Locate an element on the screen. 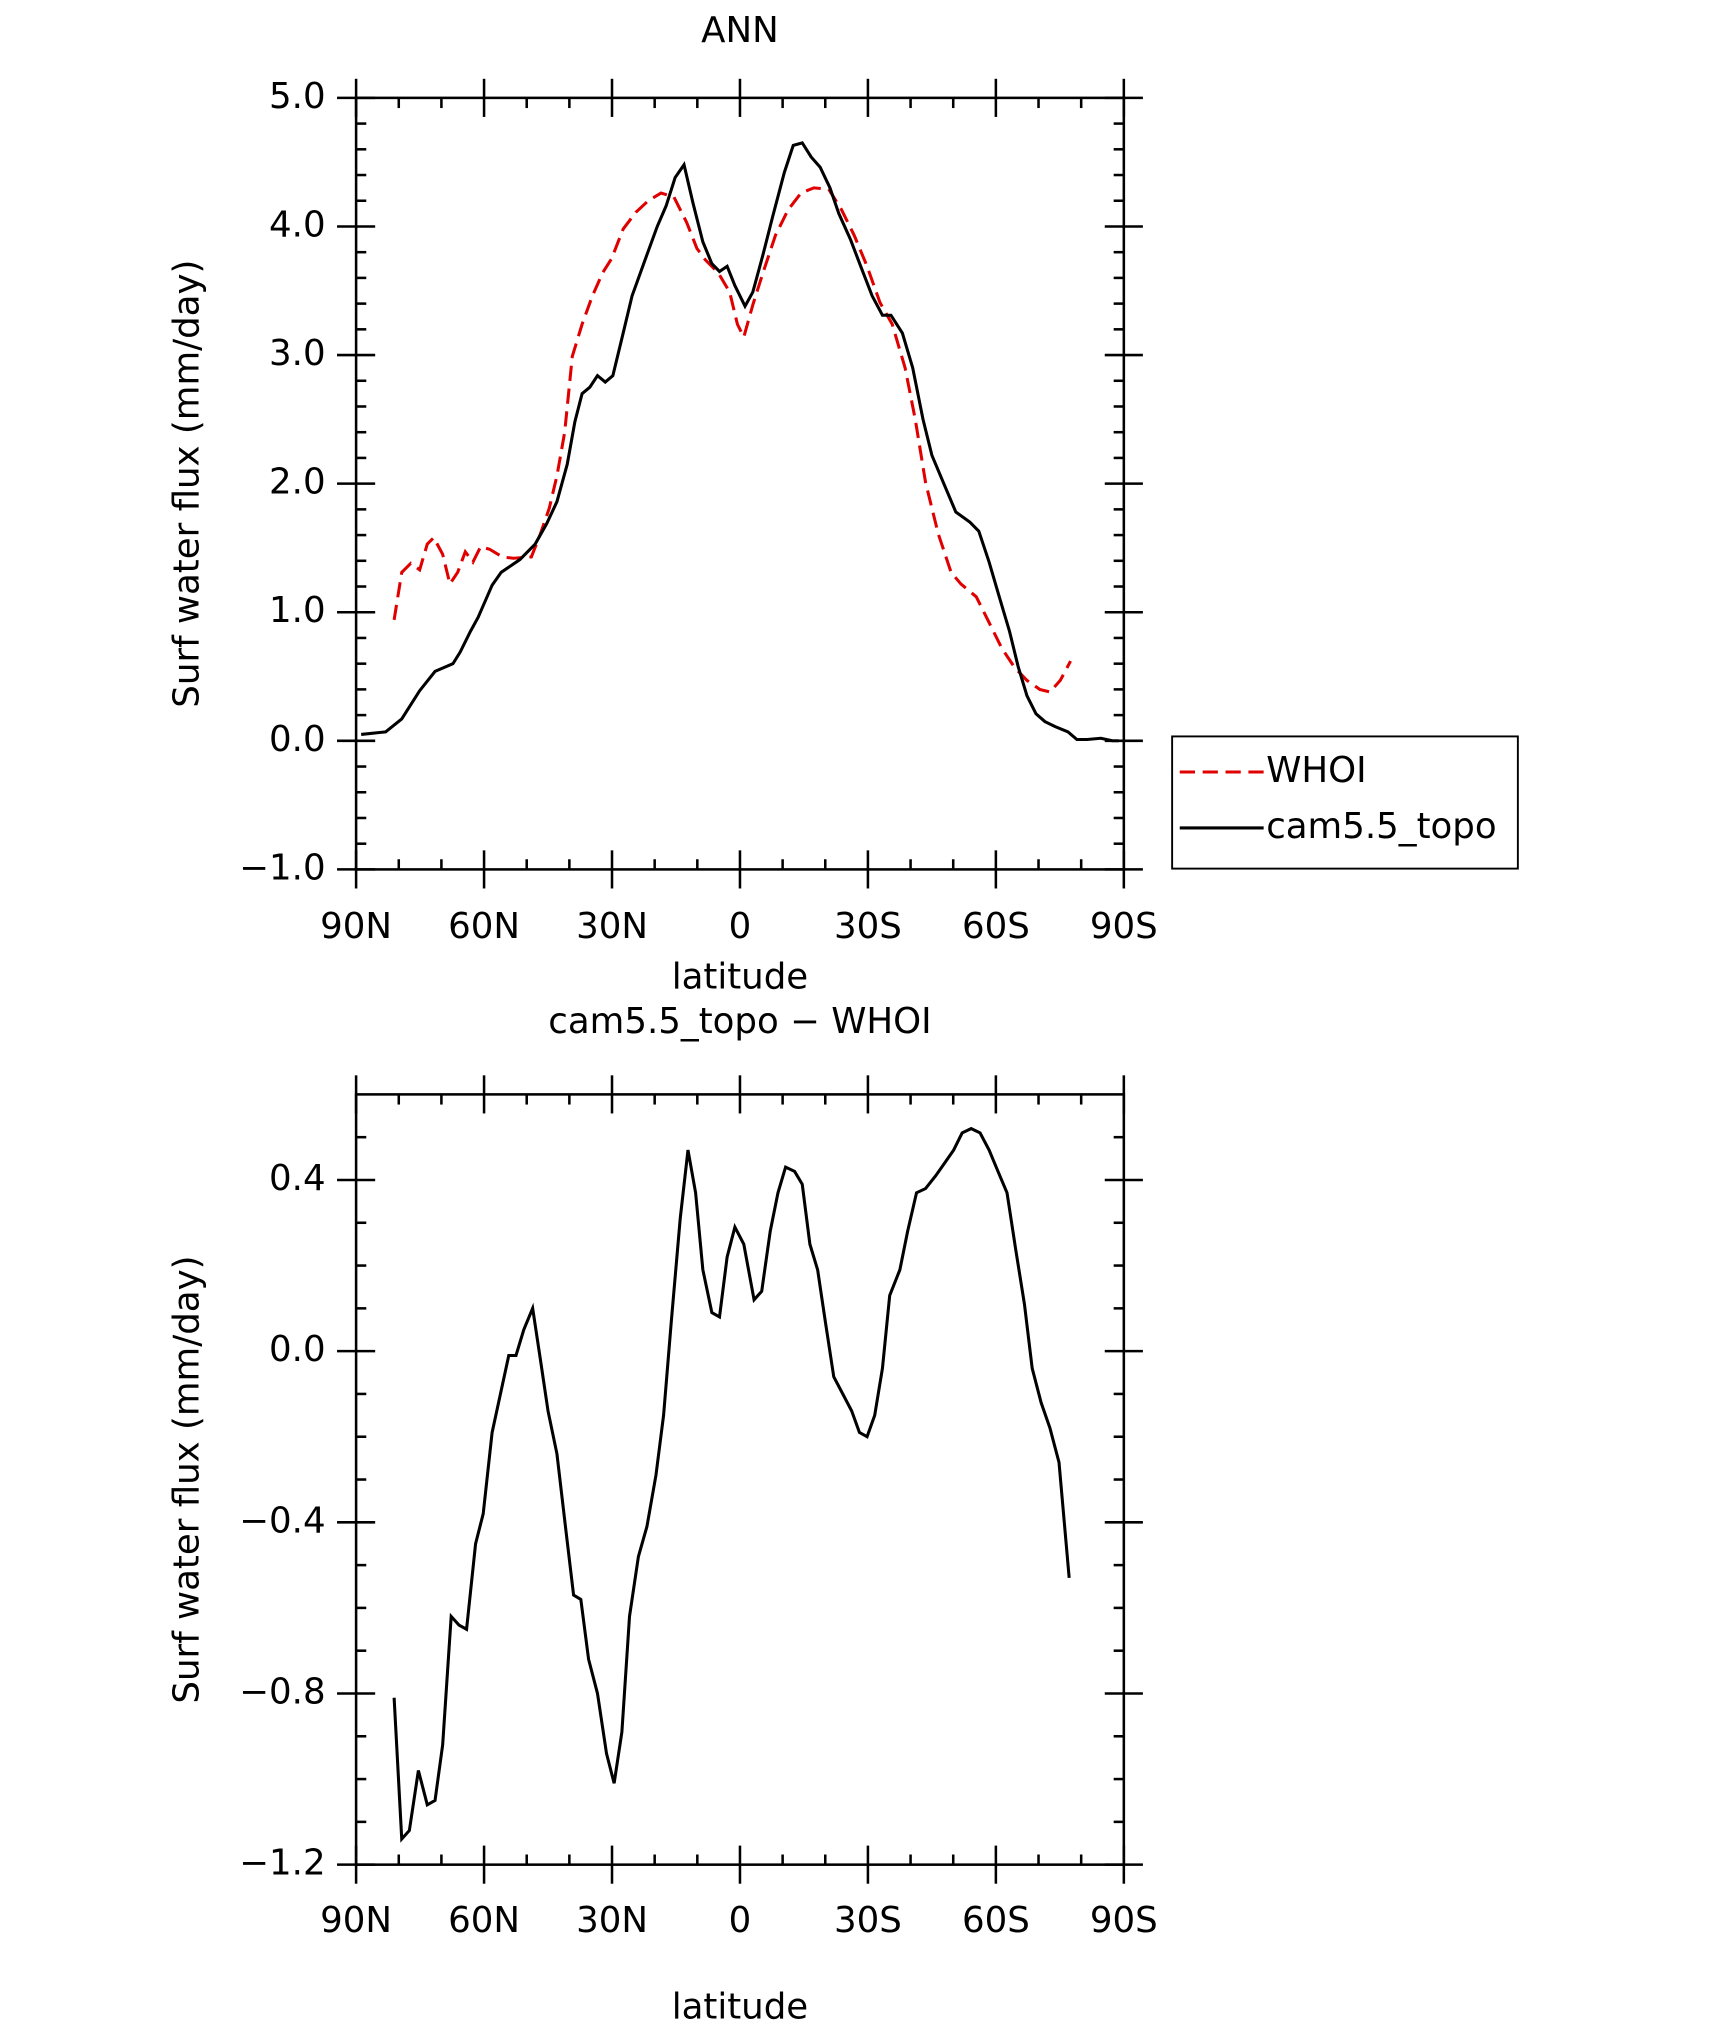  y-tick-label: 4.0 is located at coordinates (297, 224).